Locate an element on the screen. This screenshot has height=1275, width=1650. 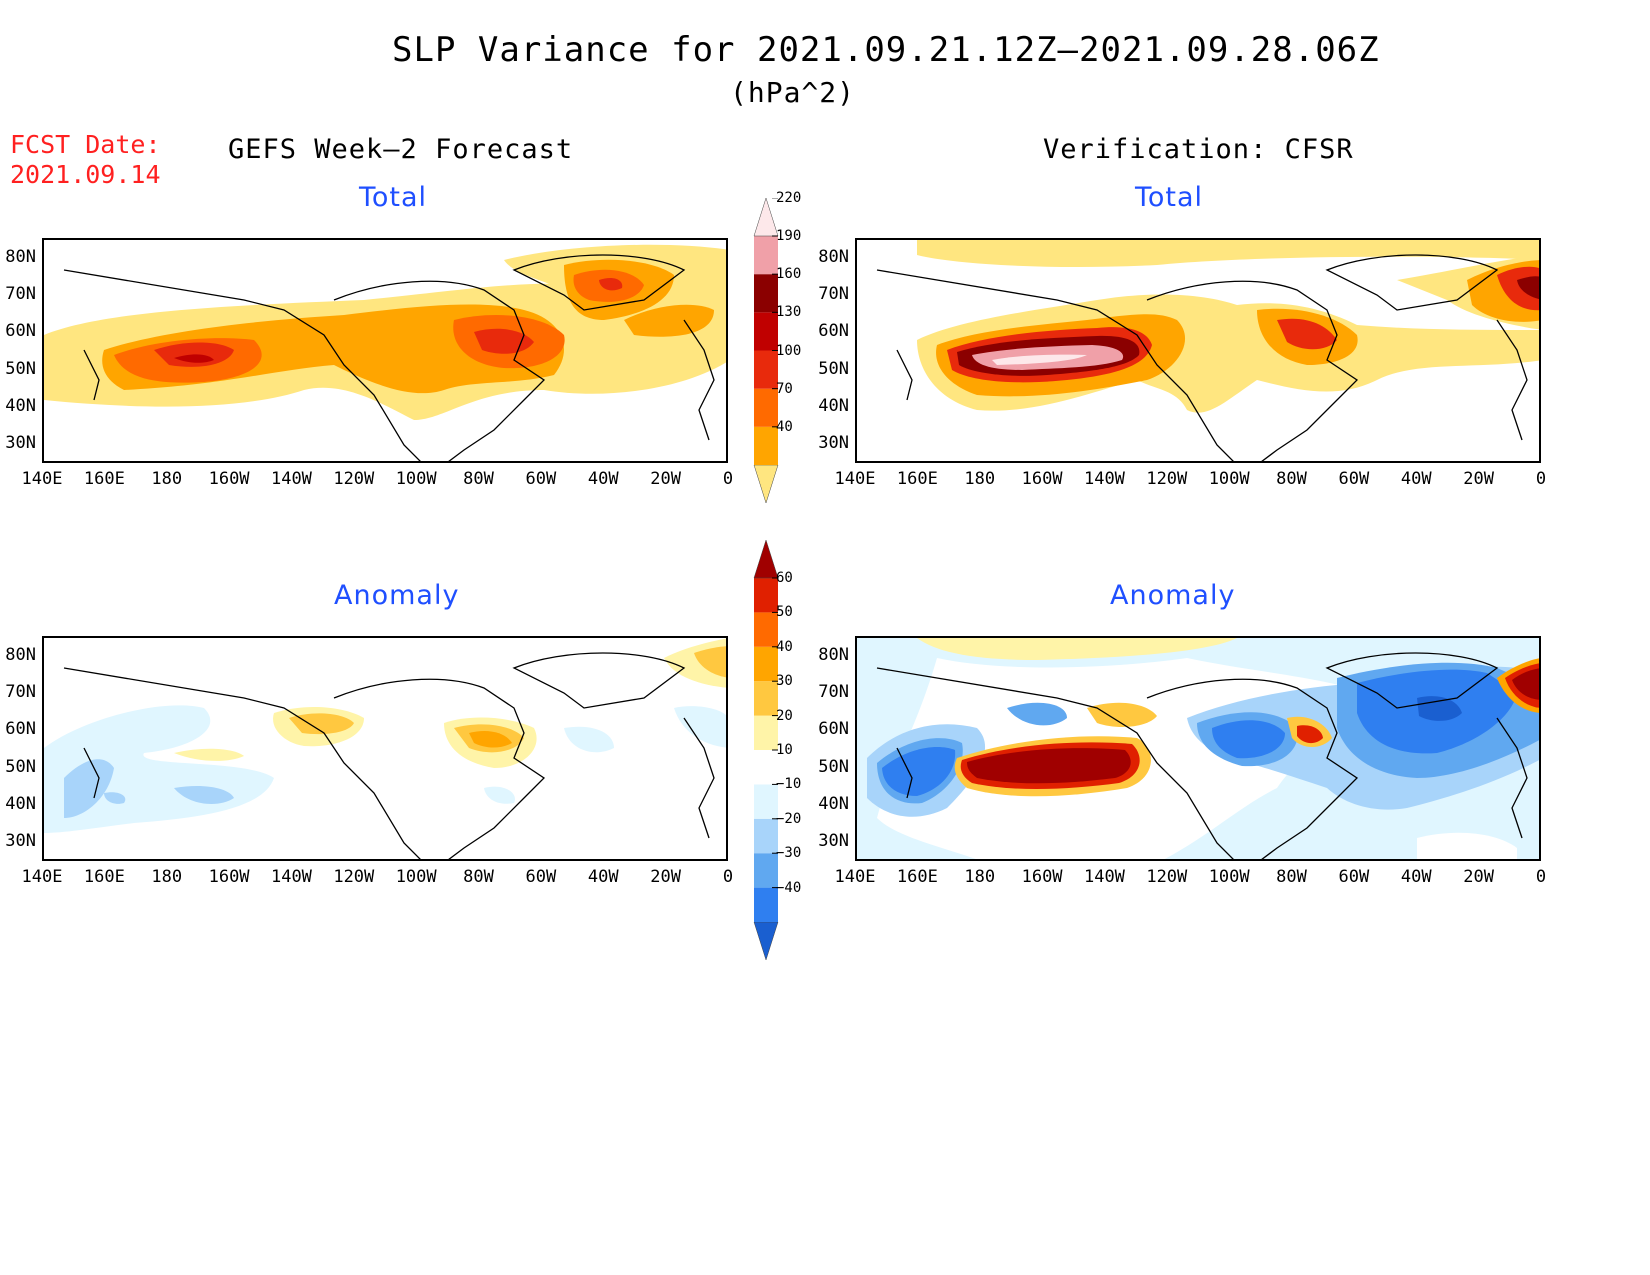
colorbar-level-label: 220 is located at coordinates (789, 197).